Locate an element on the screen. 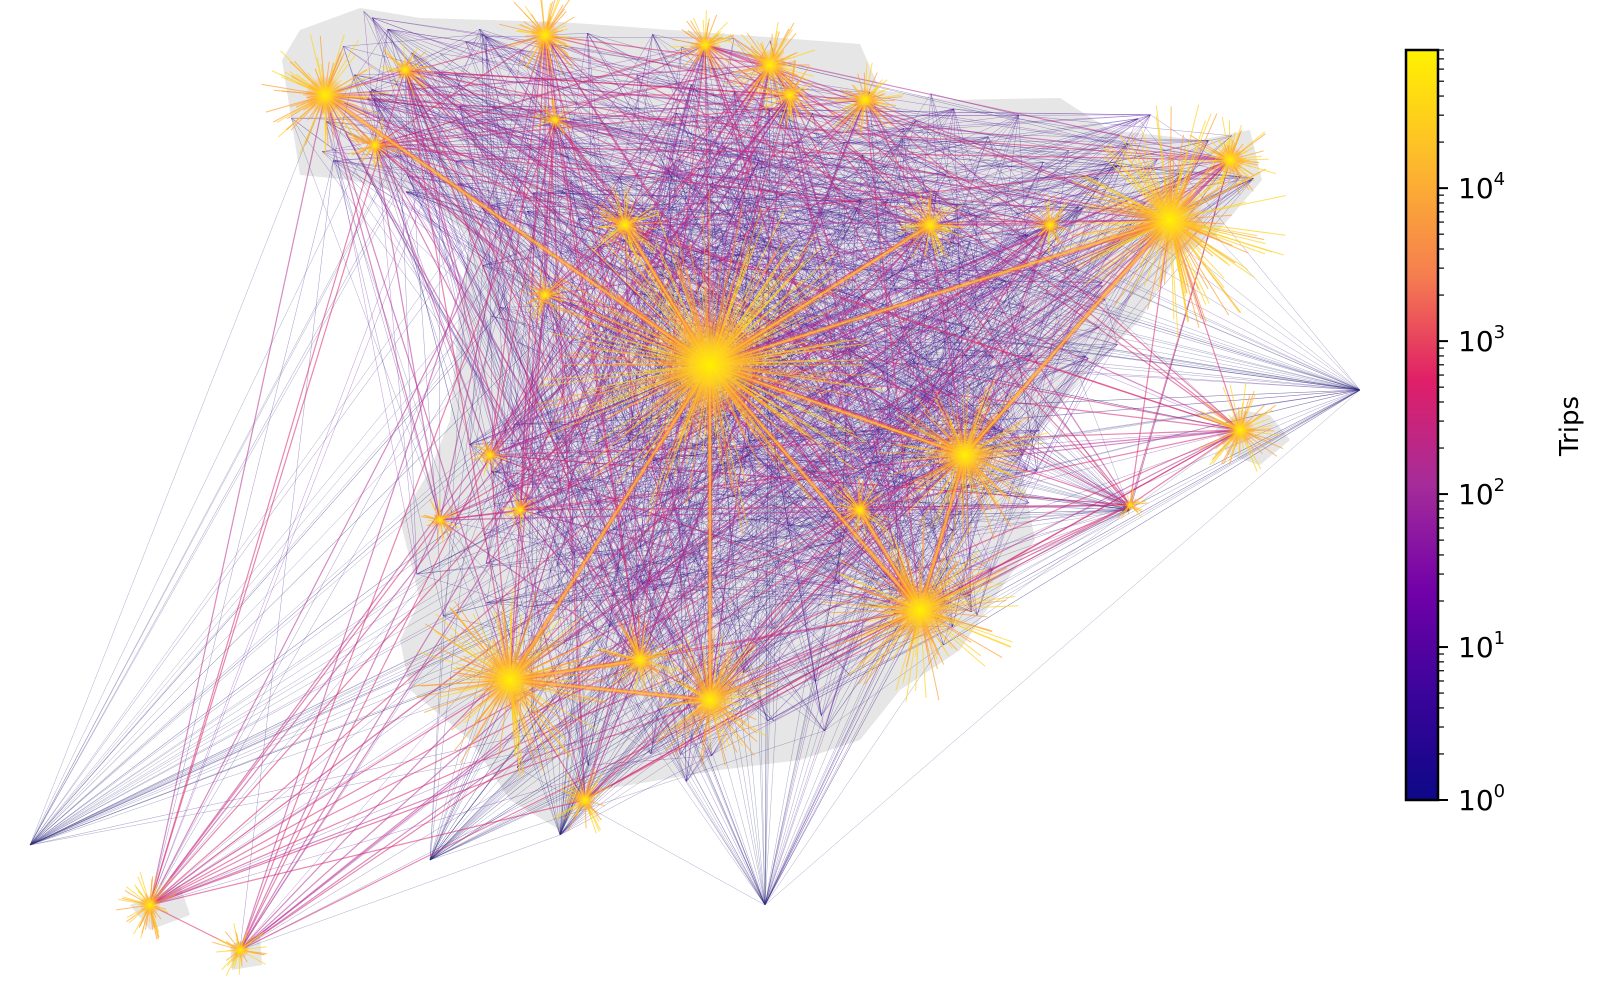 The image size is (1622, 1004). colorbar-label: Trips is located at coordinates (1570, 426).